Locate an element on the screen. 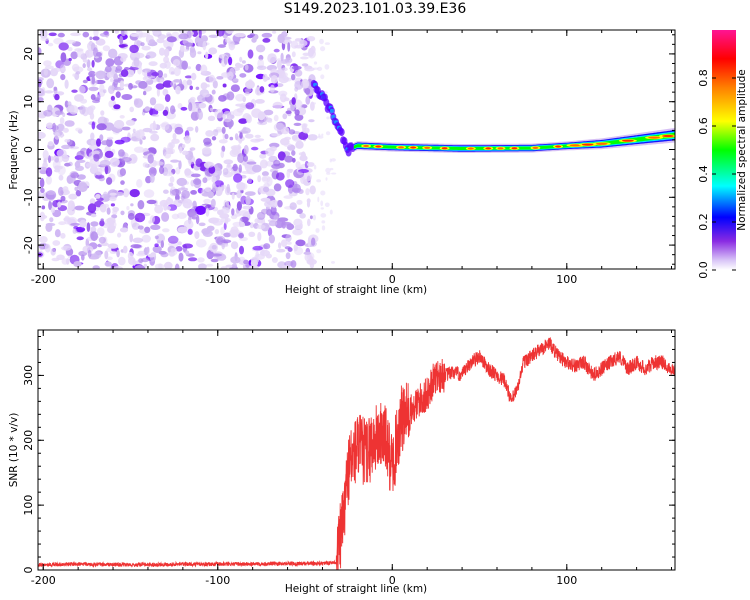 The width and height of the screenshot is (750, 600). colorbar-ticks: 0.0 0.2 0.4 0.6 0.8 is located at coordinates (716, 174).